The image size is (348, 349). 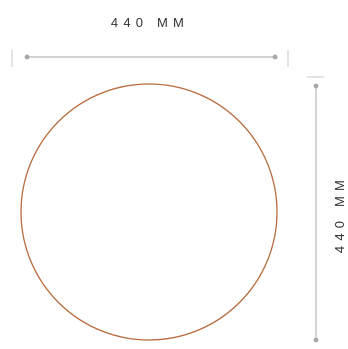 What do you see at coordinates (316, 340) in the screenshot?
I see `height-bottom-endpoint-dot` at bounding box center [316, 340].